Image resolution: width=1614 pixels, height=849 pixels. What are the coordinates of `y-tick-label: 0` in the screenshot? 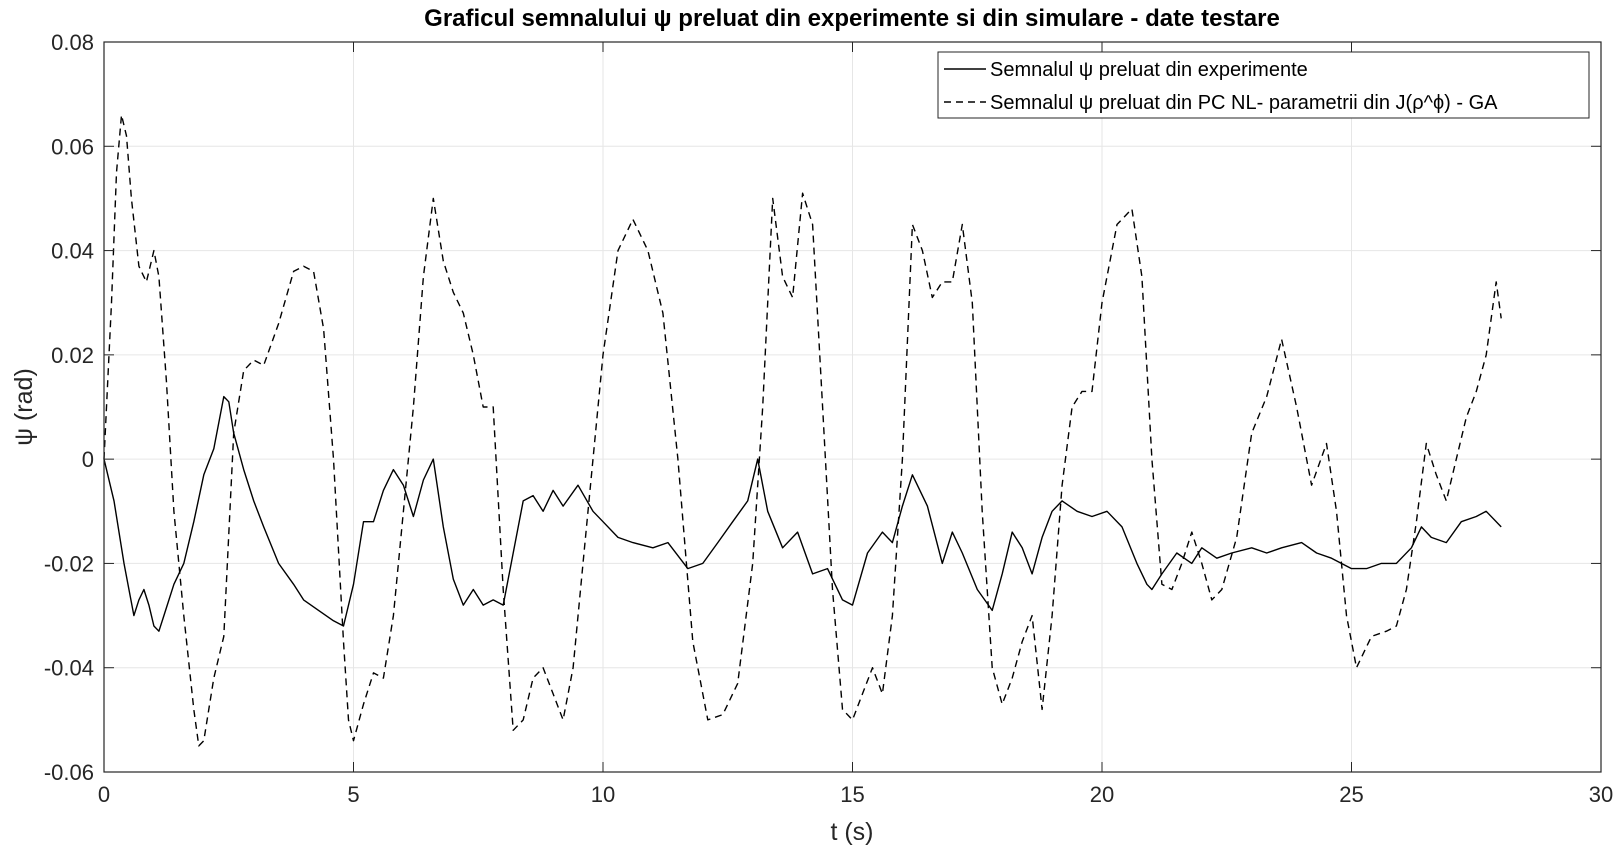 It's located at (88, 459).